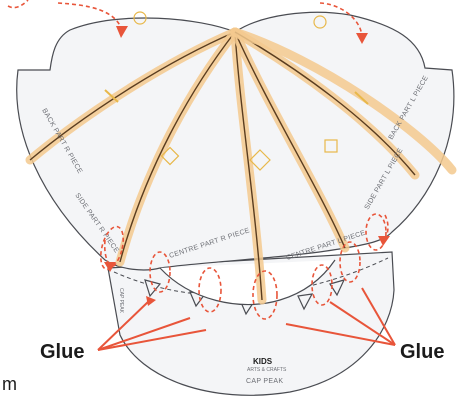 The image size is (475, 409). What do you see at coordinates (362, 38) in the screenshot?
I see `fold-arrow-right-head` at bounding box center [362, 38].